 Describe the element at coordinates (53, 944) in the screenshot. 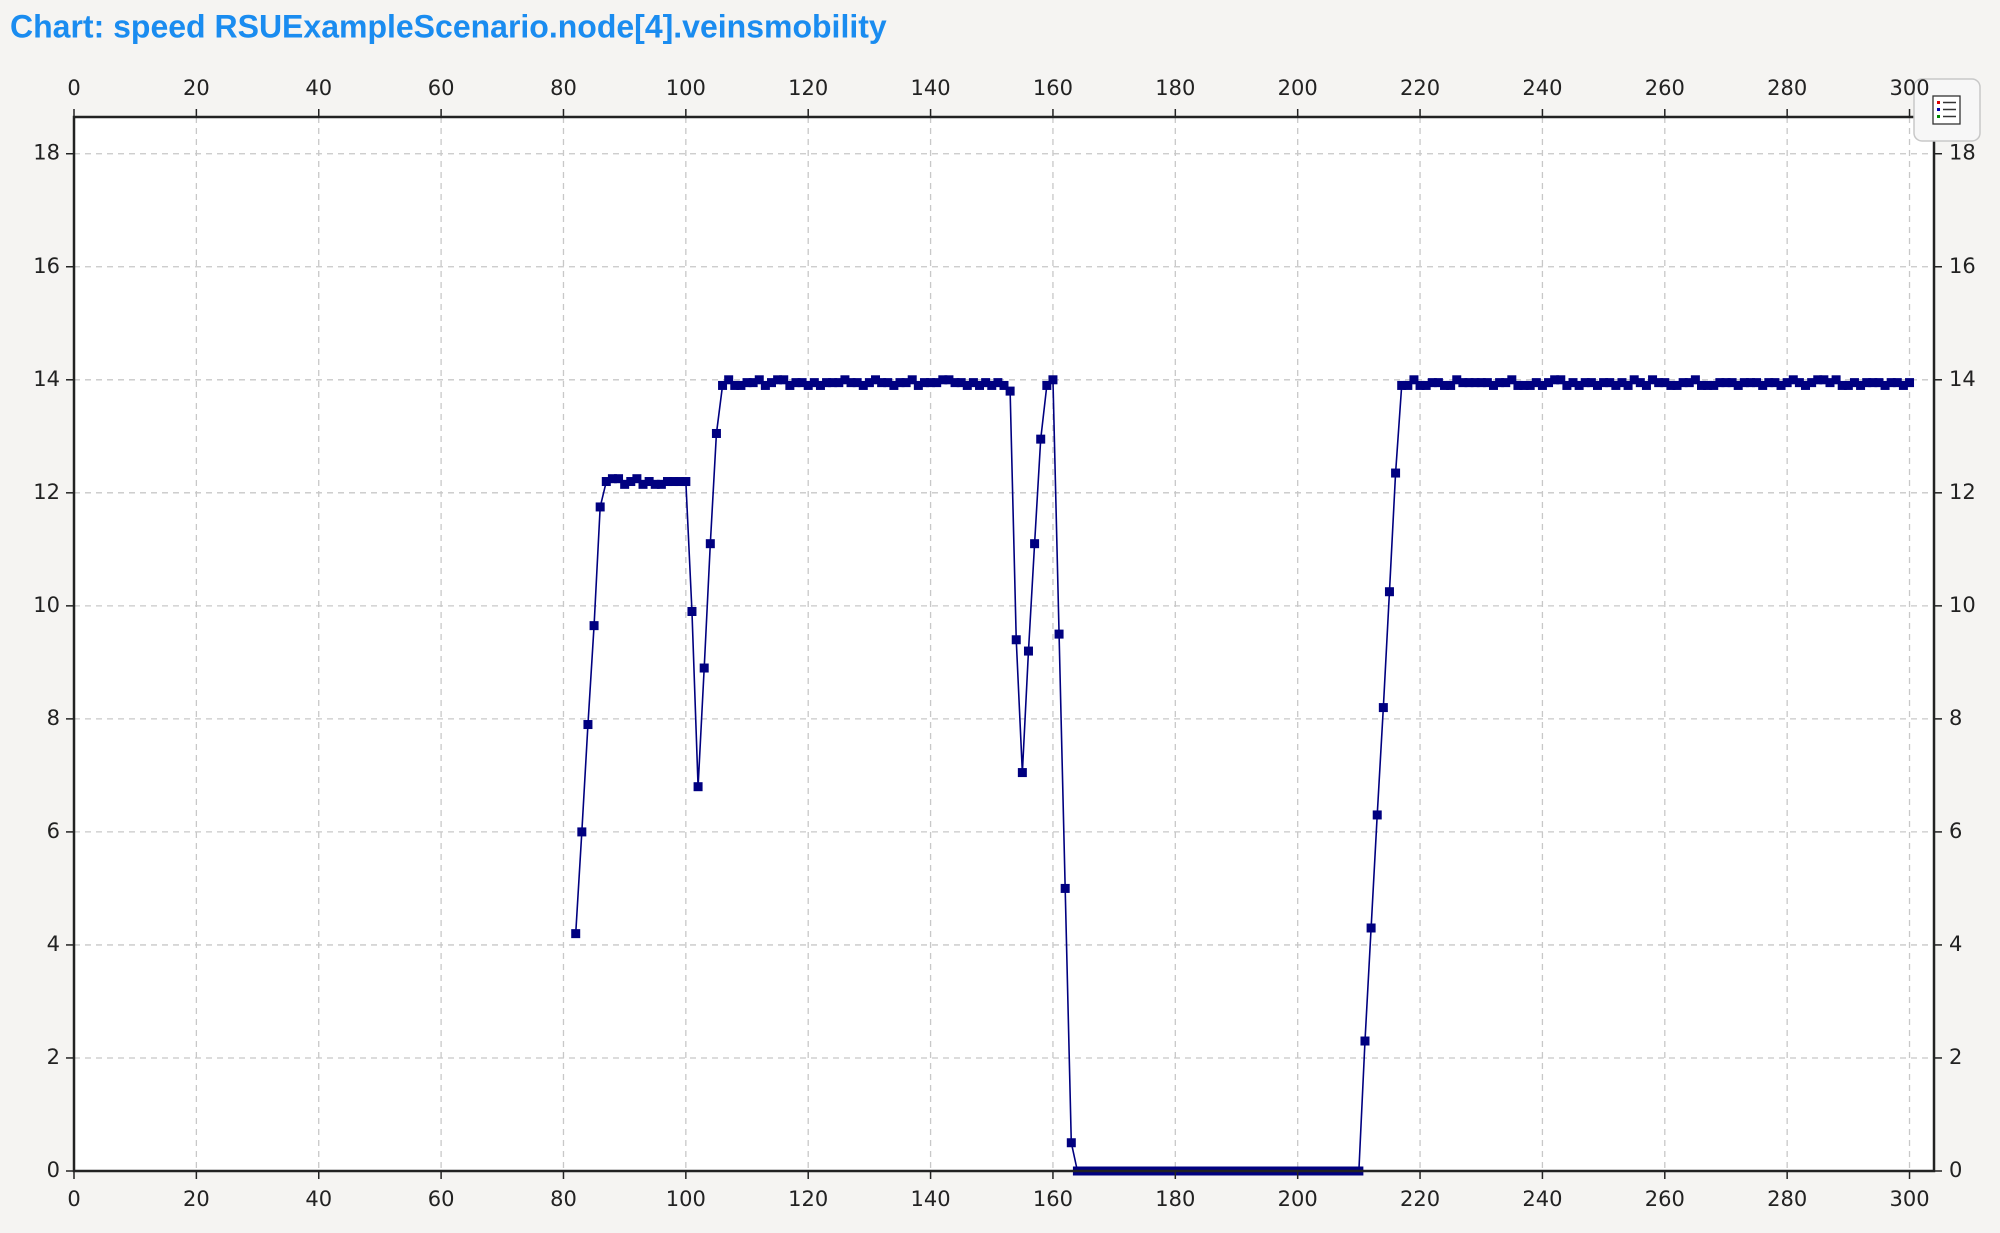

I see `y-tick-label: 4` at that location.